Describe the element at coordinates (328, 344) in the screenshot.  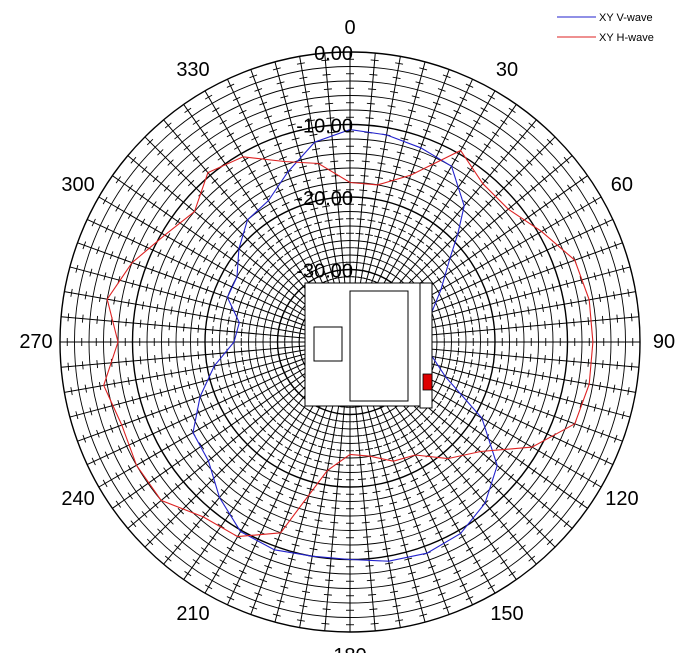
I see `device-window` at that location.